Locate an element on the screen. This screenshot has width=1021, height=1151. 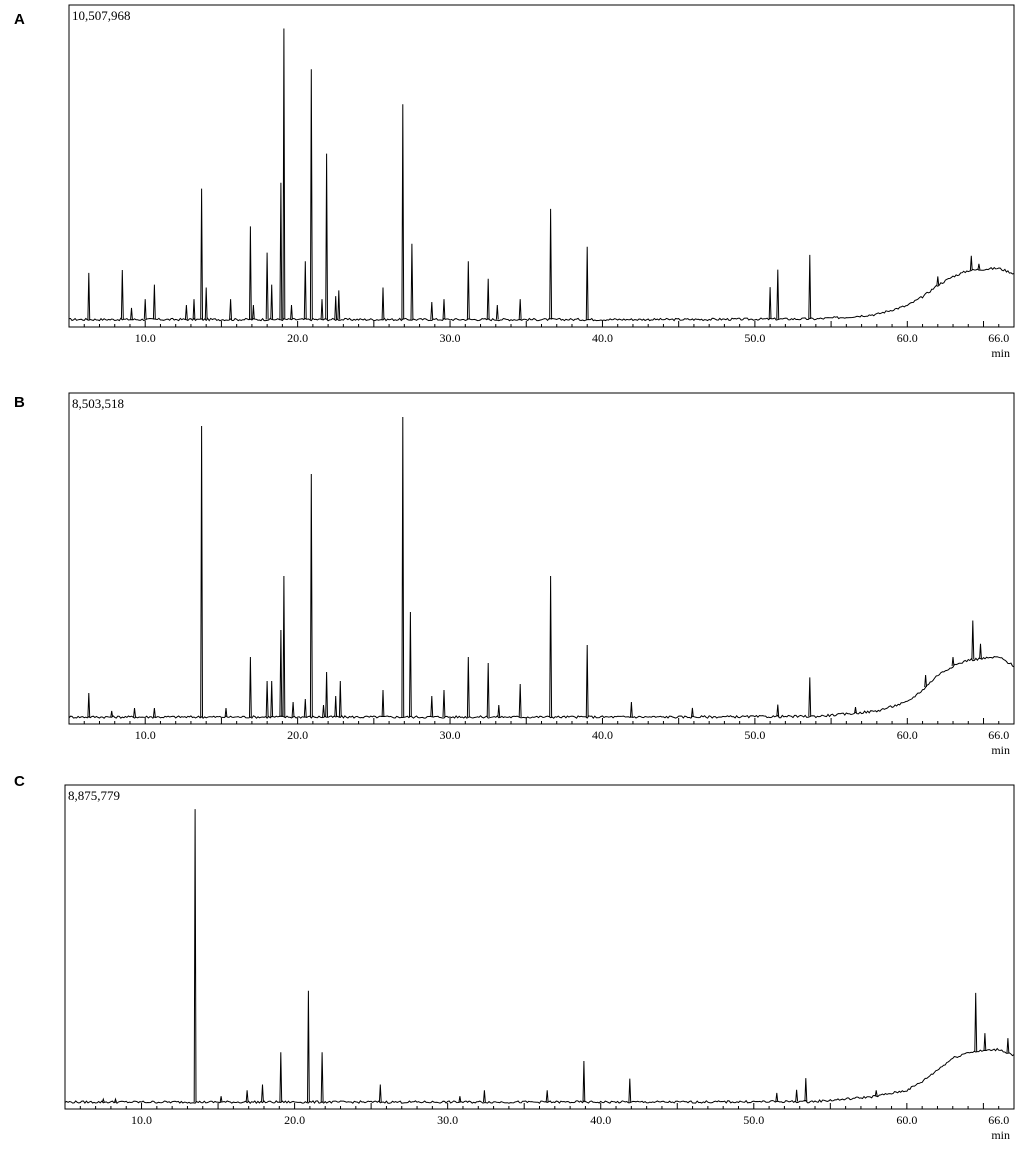
intensity-max-label: 10,507,968 is located at coordinates (101, 15).